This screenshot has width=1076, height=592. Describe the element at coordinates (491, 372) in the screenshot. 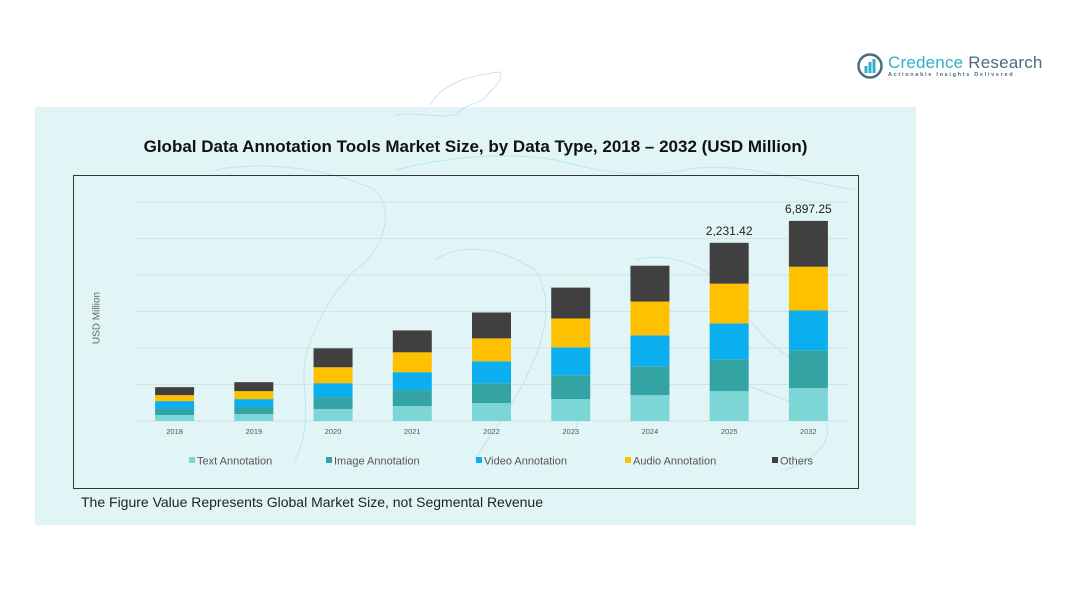

I see `bar-segment-video-annotation-2022: Video Annotation 2022: 22` at that location.